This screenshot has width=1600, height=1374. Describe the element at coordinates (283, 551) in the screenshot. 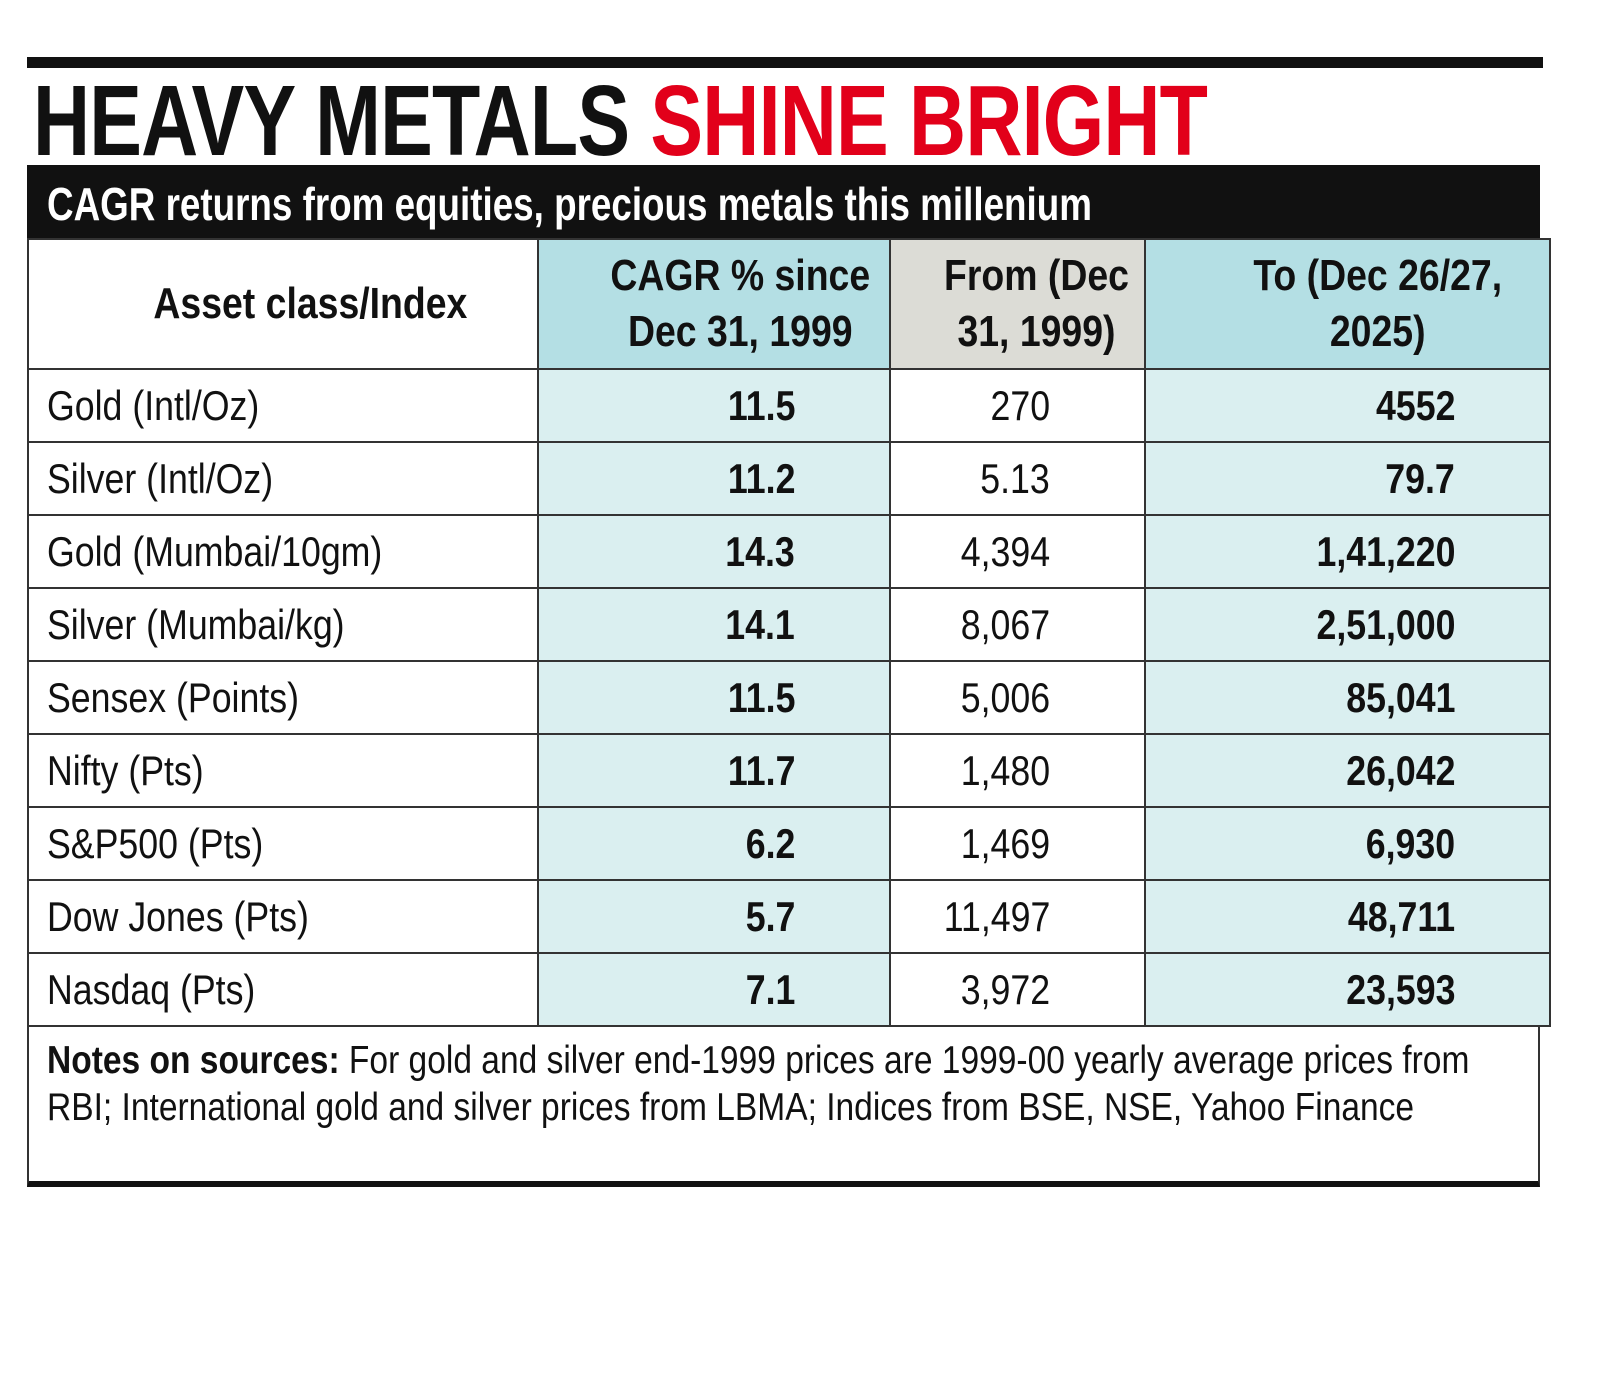

I see `asset-name-cell: Gold (Mumbai/10gm)` at that location.